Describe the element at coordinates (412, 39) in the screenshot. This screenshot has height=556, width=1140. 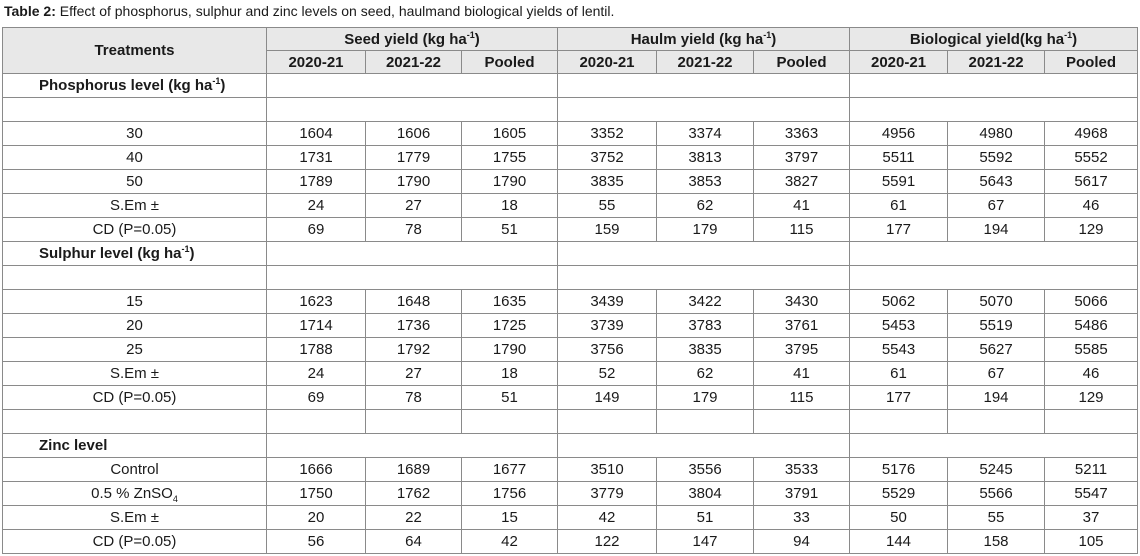
I see `seed-yield-header: Seed yield (kg ha-1)` at that location.